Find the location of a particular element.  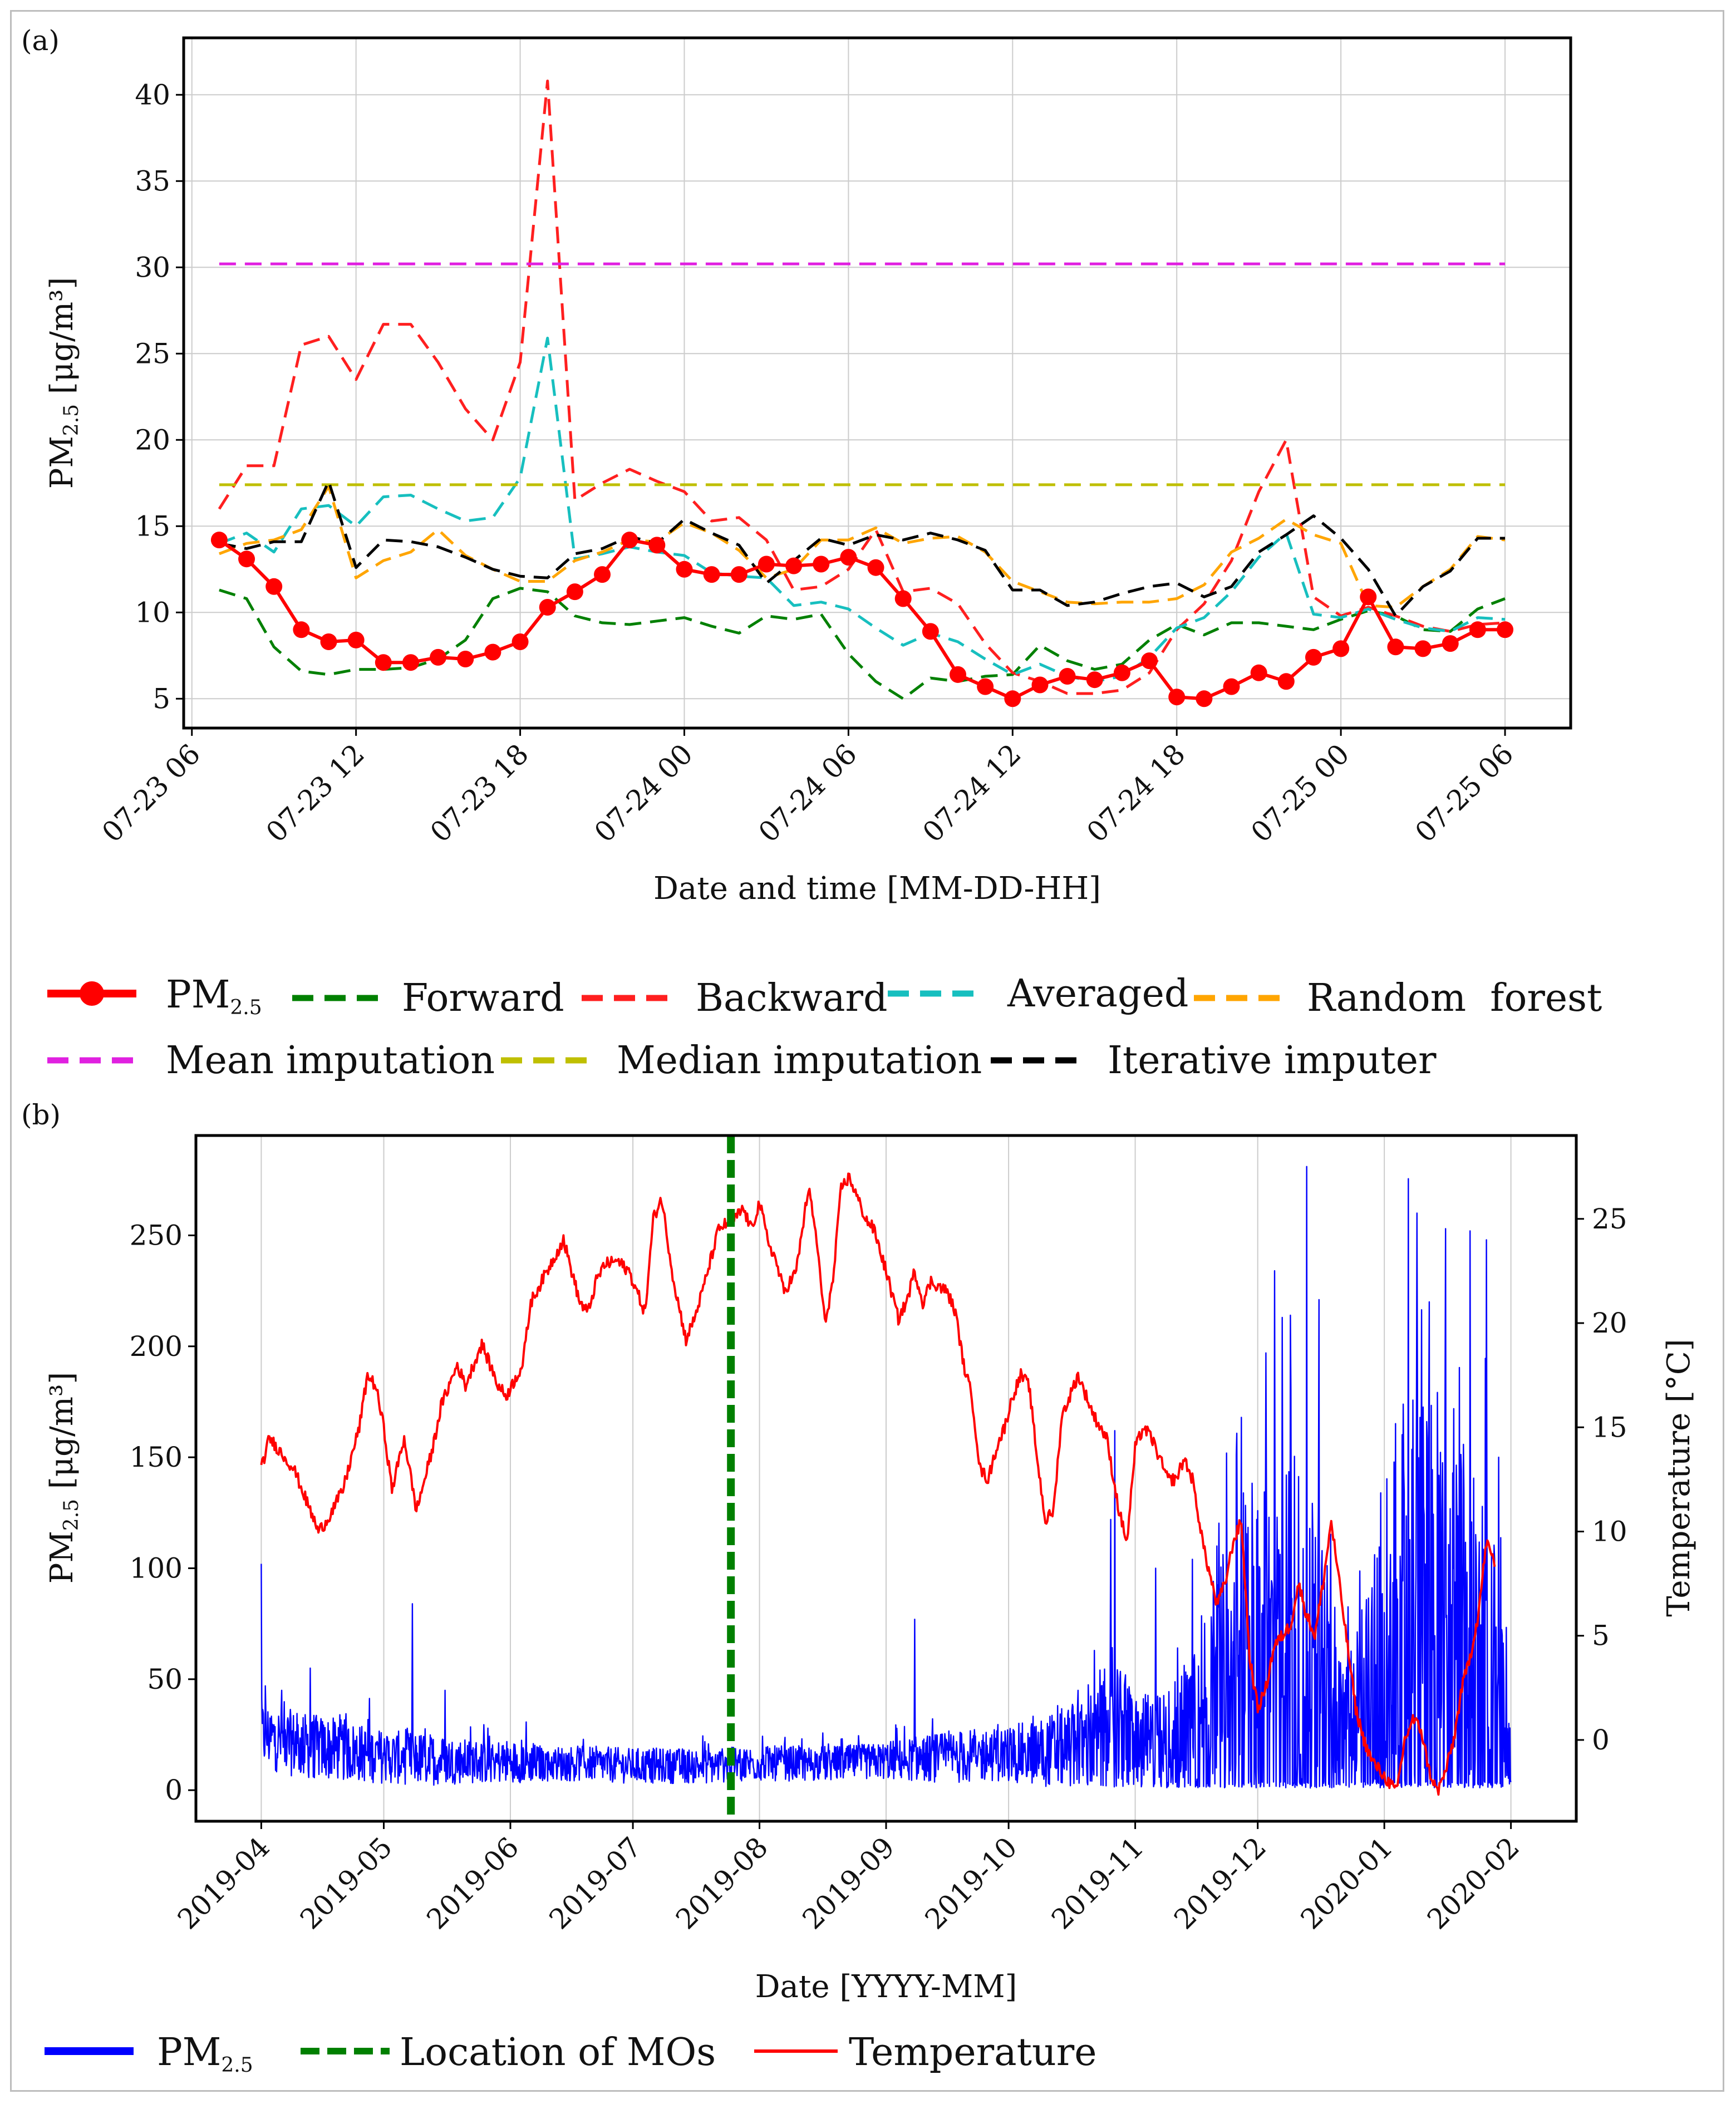

legend-b-mo-label: Location of MOs is located at coordinates (558, 2052).